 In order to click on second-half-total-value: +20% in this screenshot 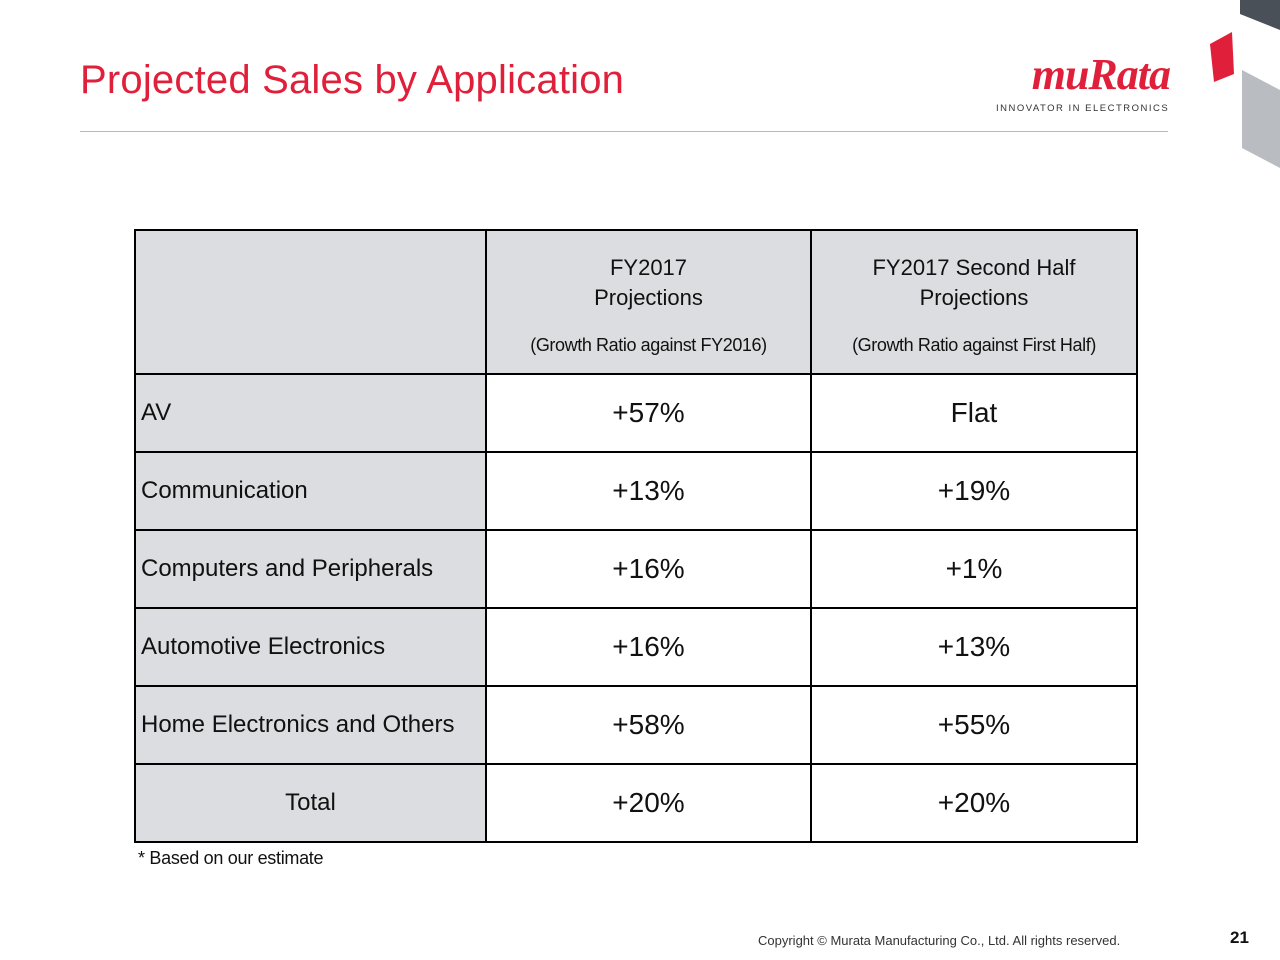, I will do `click(974, 803)`.